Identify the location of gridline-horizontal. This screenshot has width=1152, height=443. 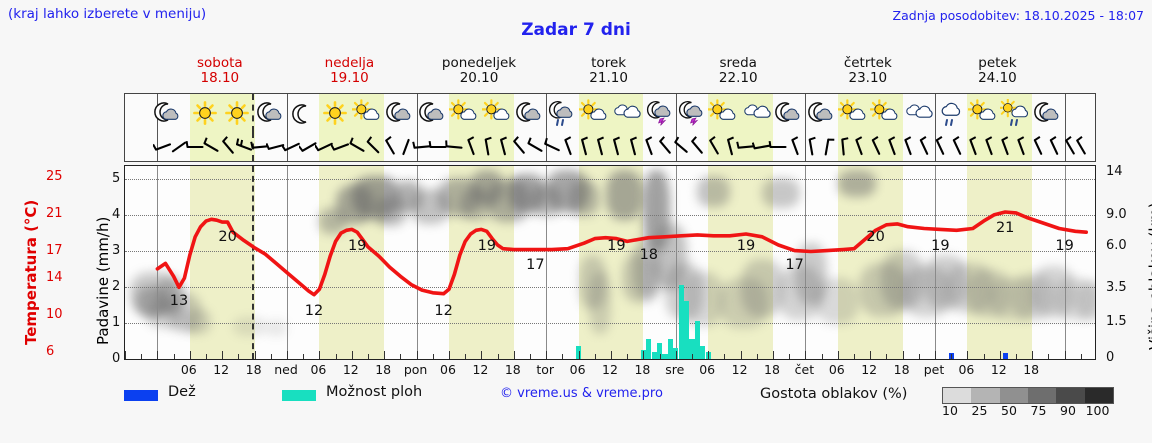
(610, 287).